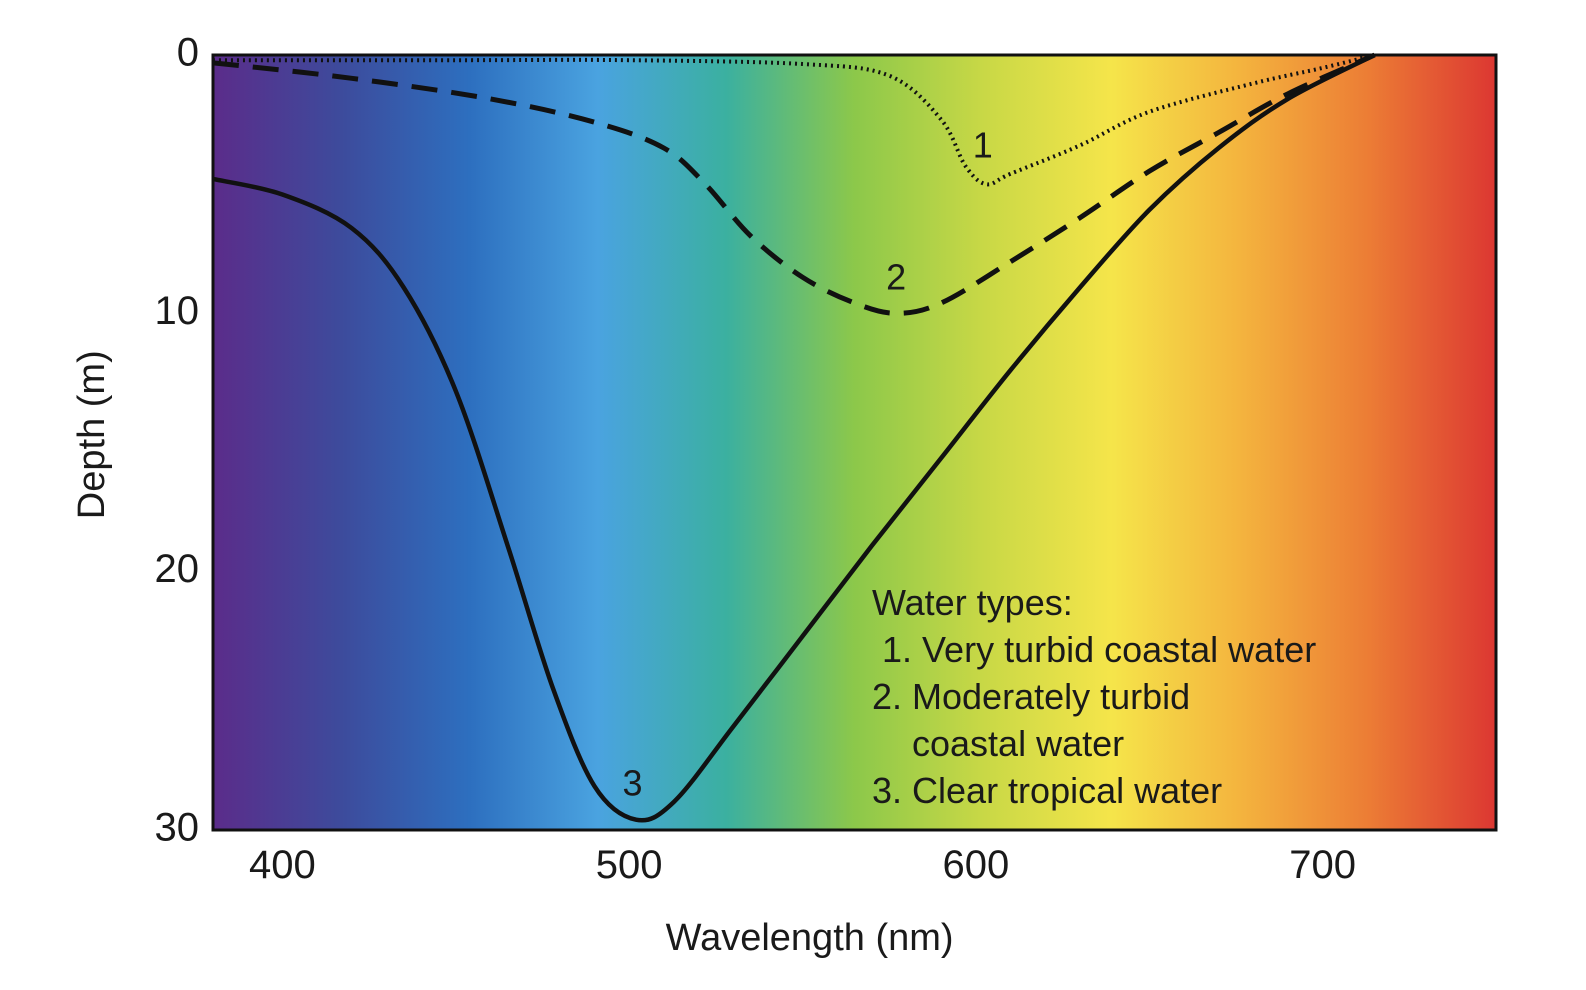  Describe the element at coordinates (177, 440) in the screenshot. I see `y-axis-ticks: 0 10 20 30` at that location.